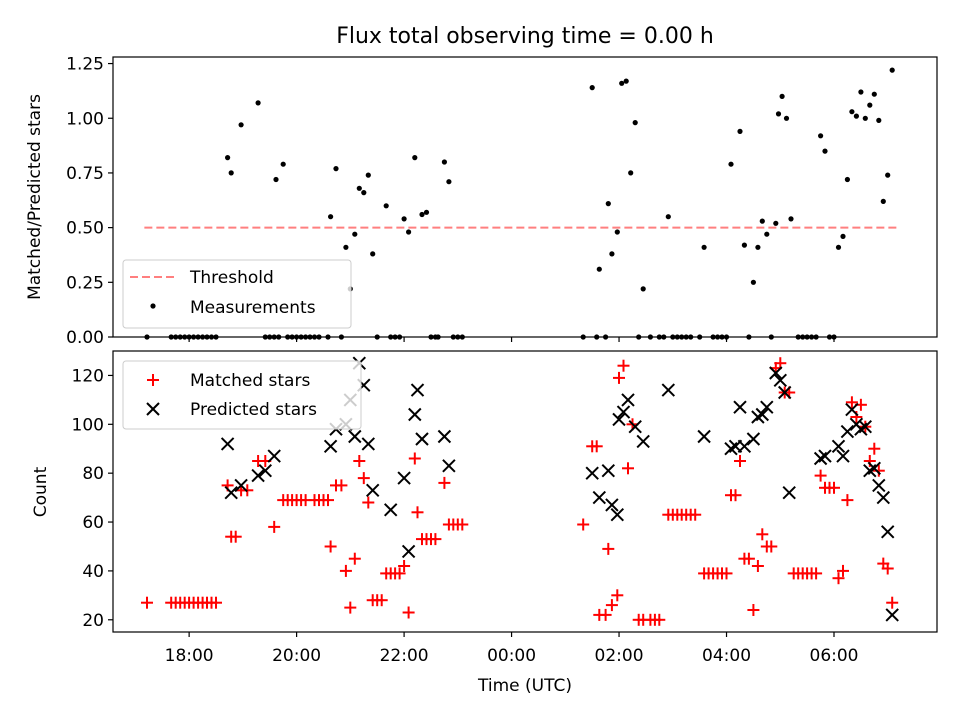 Image resolution: width=960 pixels, height=720 pixels. I want to click on count-x-tick-label: 04:00, so click(726, 656).